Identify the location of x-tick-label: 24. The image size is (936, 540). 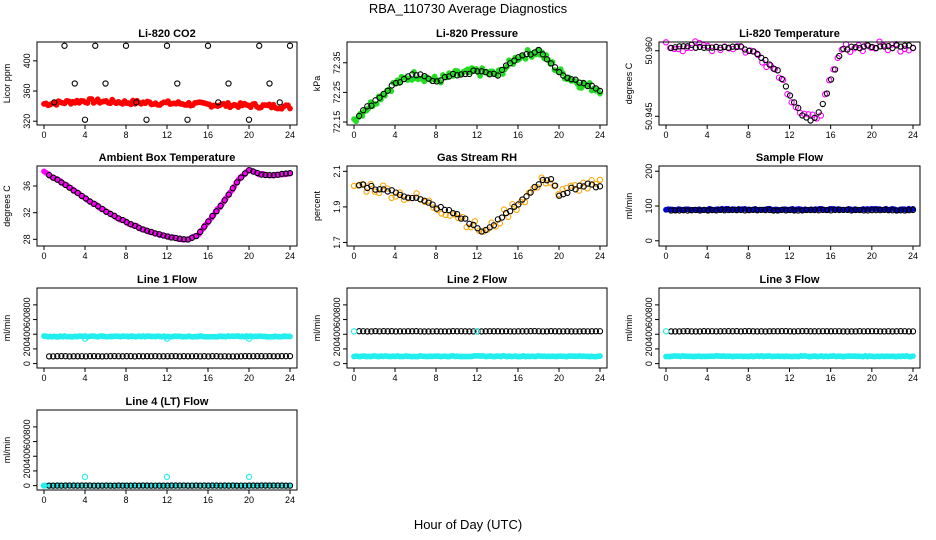
(913, 256).